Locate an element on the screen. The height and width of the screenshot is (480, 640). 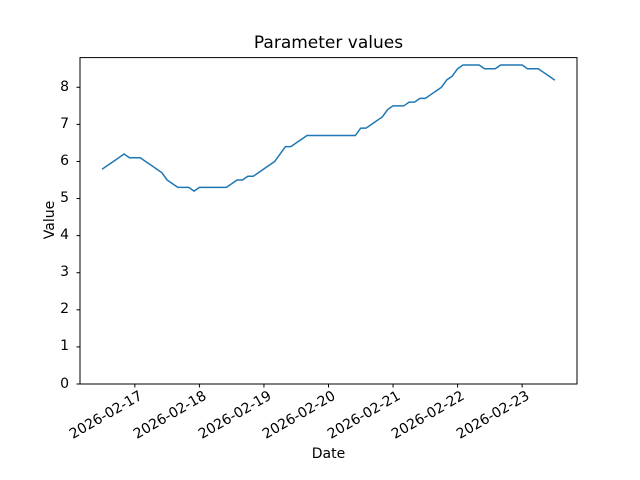
y-tick-label: 4 is located at coordinates (64, 235).